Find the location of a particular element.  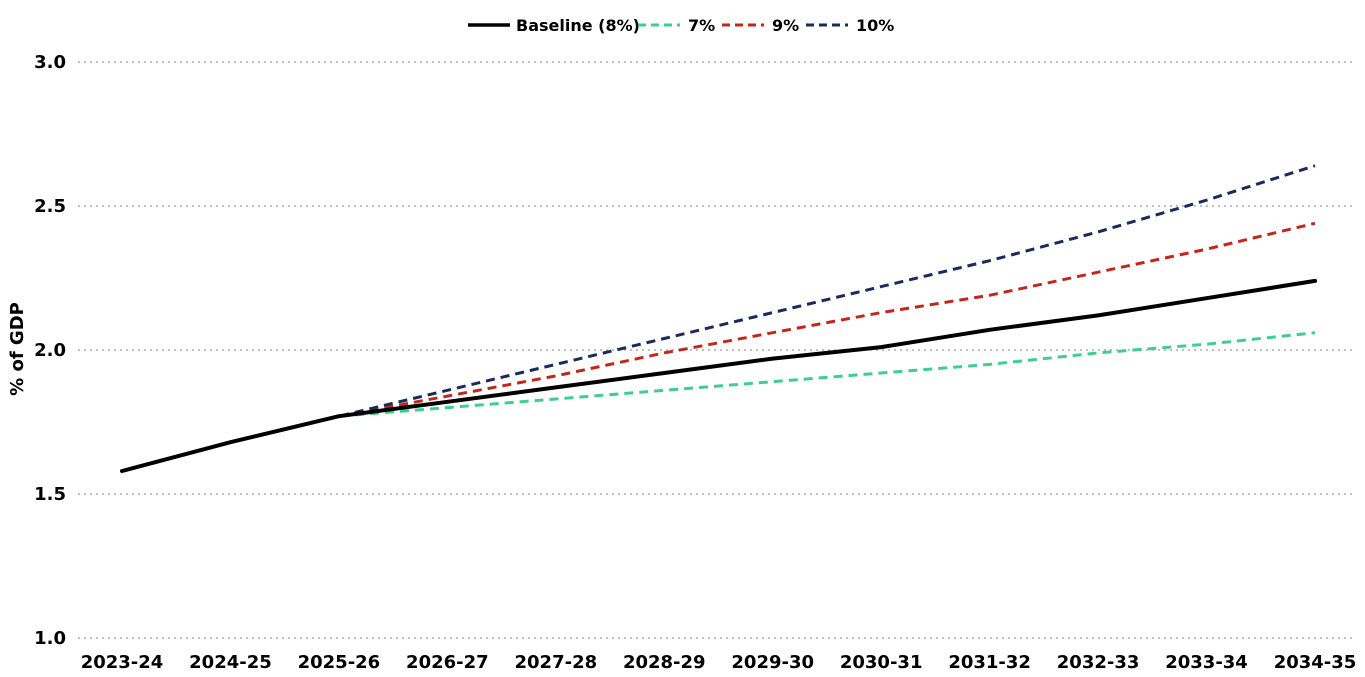

x-tick-label: 2029-30 is located at coordinates (772, 662).